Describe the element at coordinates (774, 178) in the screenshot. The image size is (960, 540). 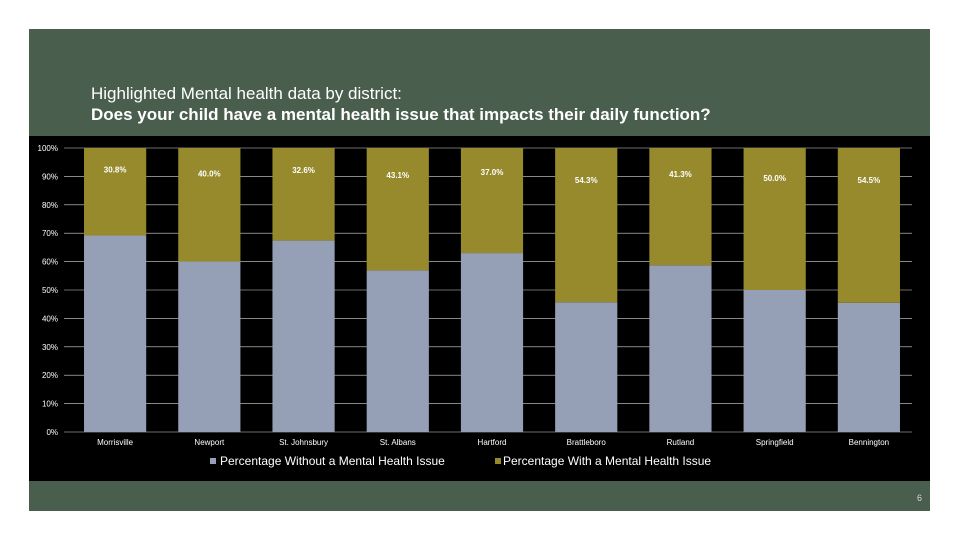
I see `data-label: 50.0%` at that location.